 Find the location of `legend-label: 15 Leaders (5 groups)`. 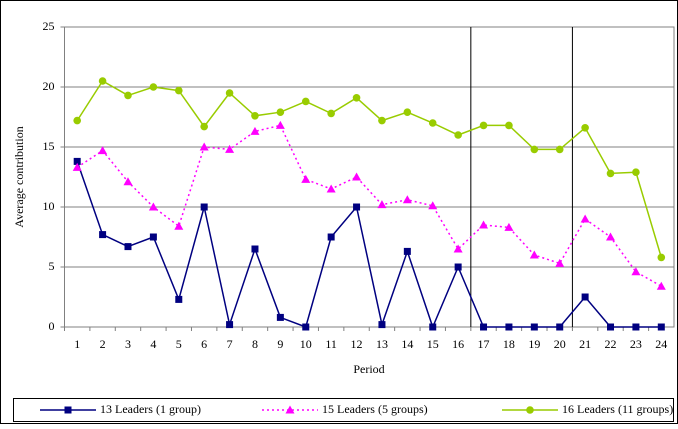

legend-label: 15 Leaders (5 groups) is located at coordinates (375, 409).